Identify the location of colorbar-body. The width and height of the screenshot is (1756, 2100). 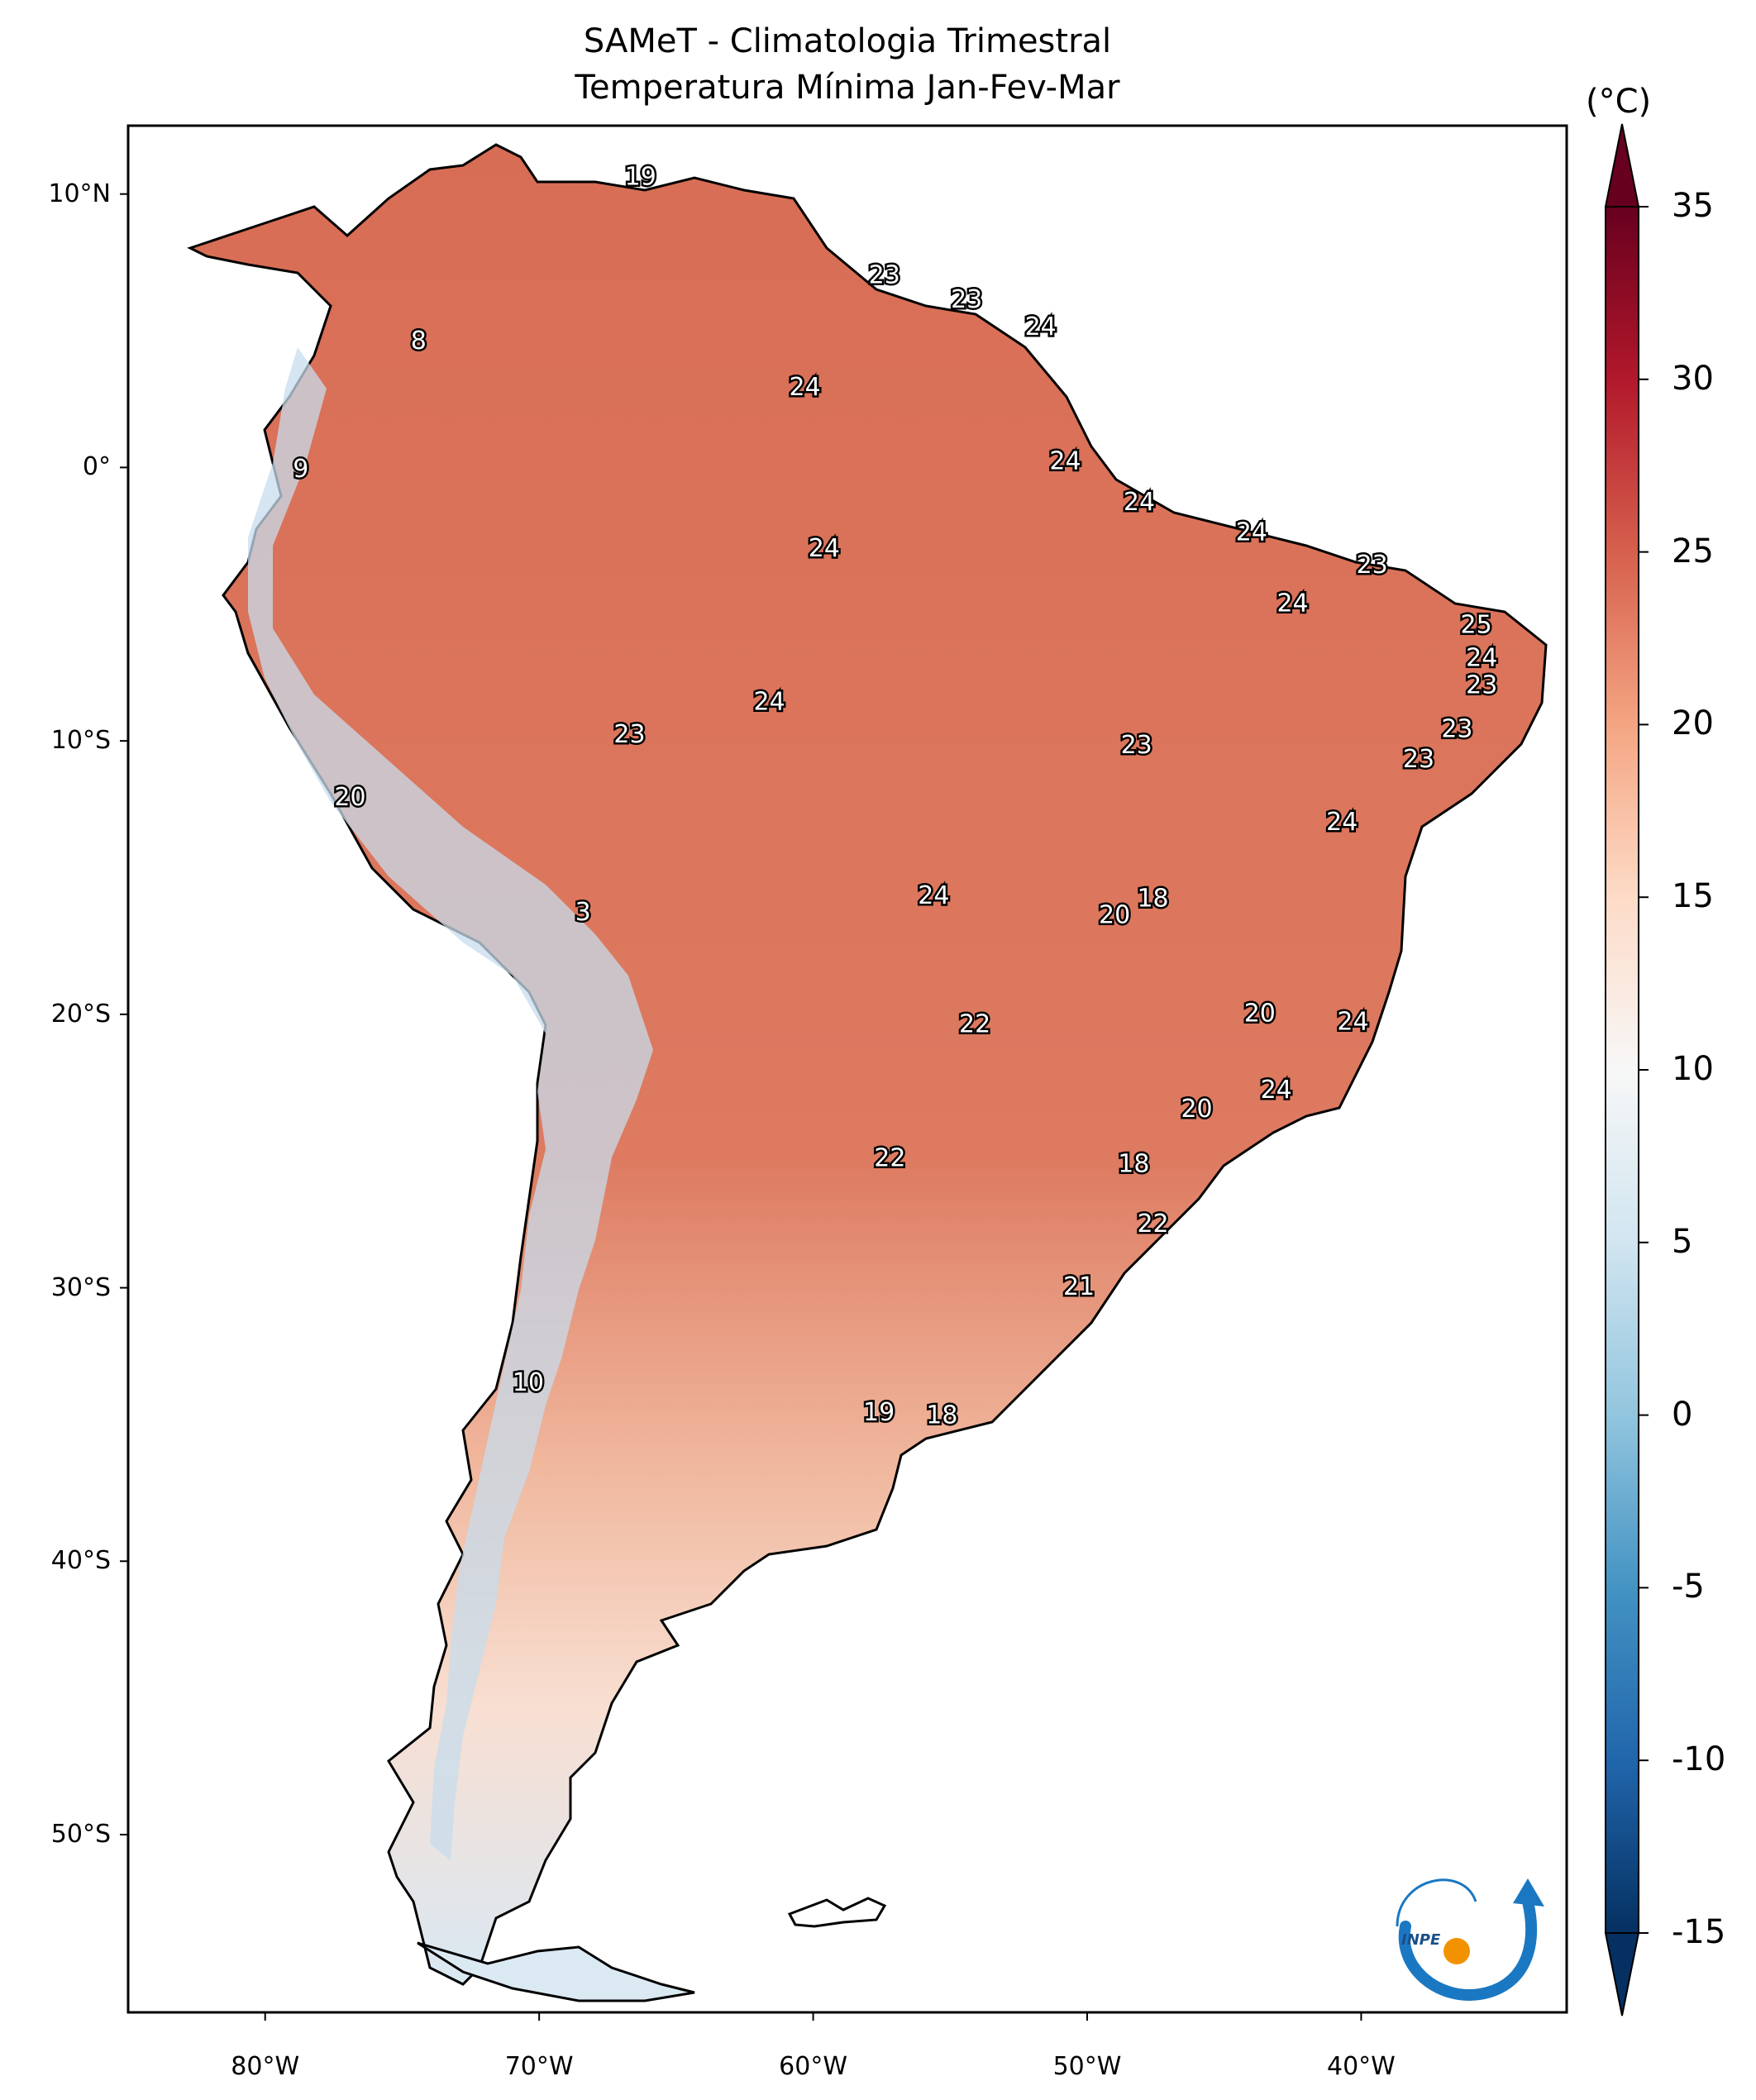
(1622, 1070).